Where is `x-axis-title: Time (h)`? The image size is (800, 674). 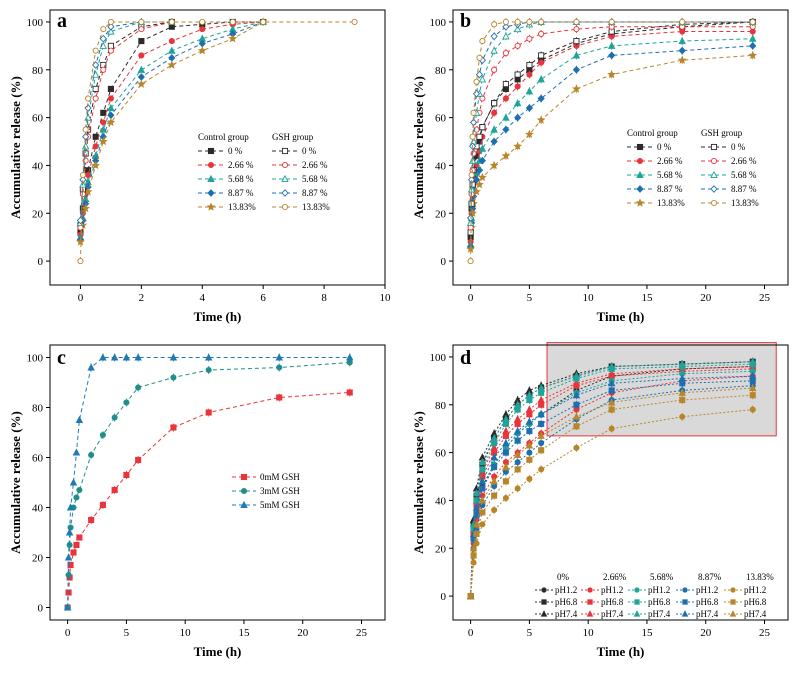 x-axis-title: Time (h) is located at coordinates (621, 651).